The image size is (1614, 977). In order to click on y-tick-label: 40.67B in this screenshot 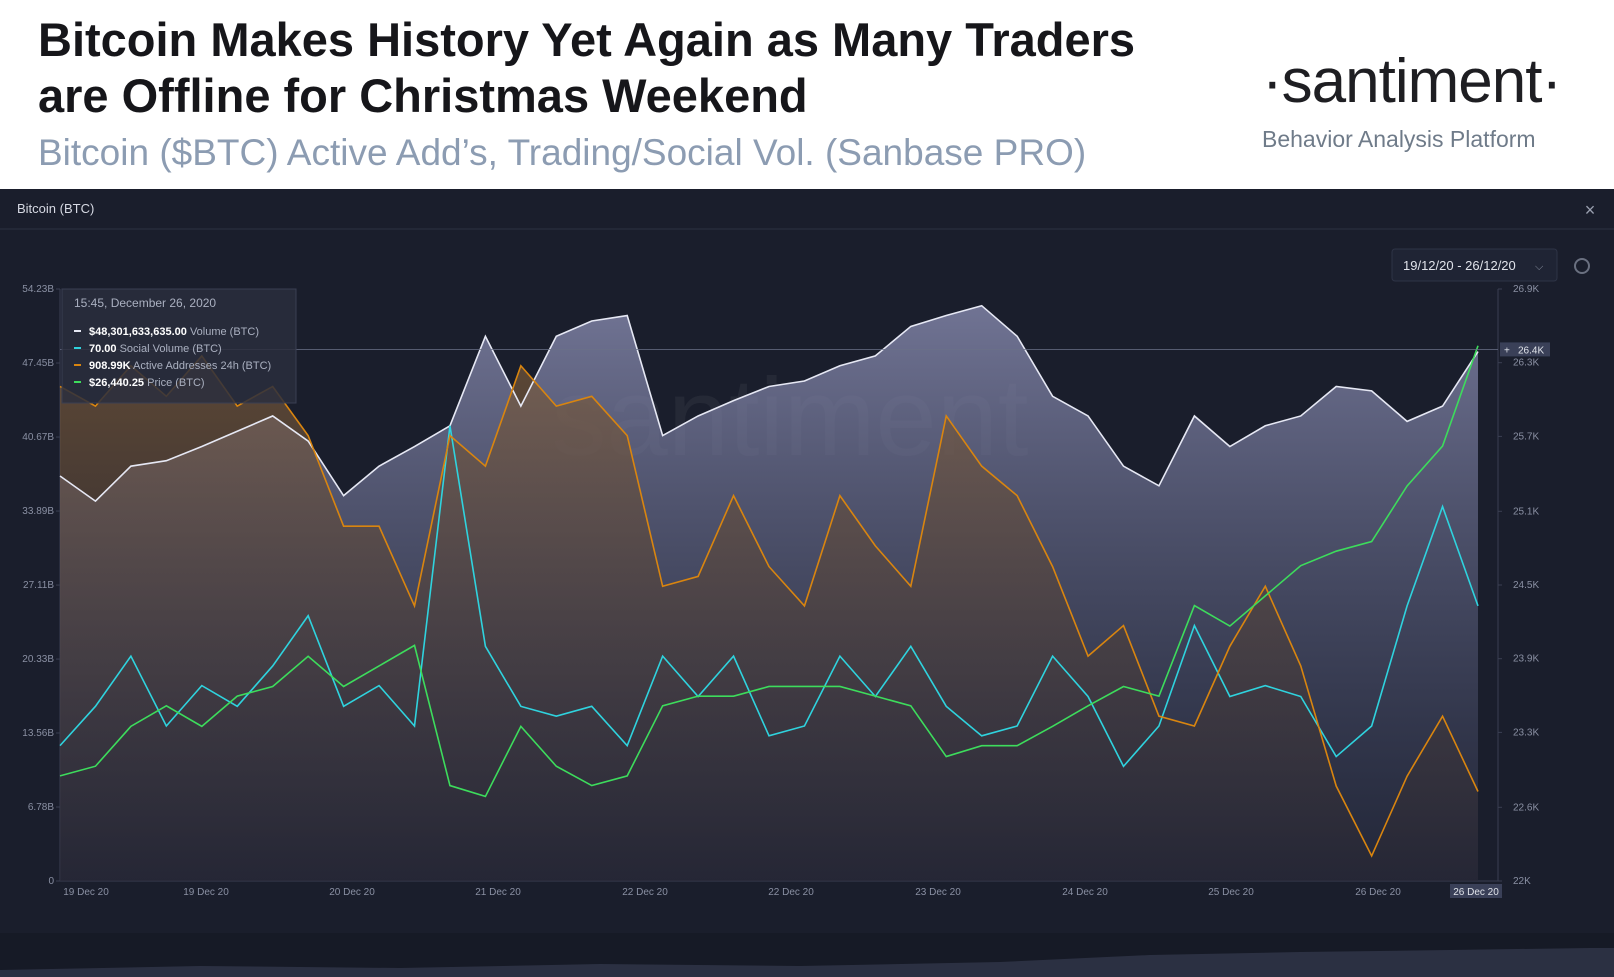, I will do `click(38, 437)`.